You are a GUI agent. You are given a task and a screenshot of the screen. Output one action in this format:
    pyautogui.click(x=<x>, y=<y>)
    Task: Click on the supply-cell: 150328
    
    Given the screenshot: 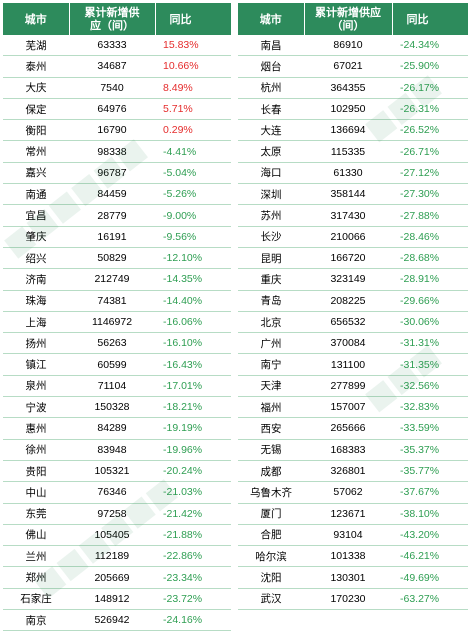 What is the action you would take?
    pyautogui.click(x=112, y=407)
    